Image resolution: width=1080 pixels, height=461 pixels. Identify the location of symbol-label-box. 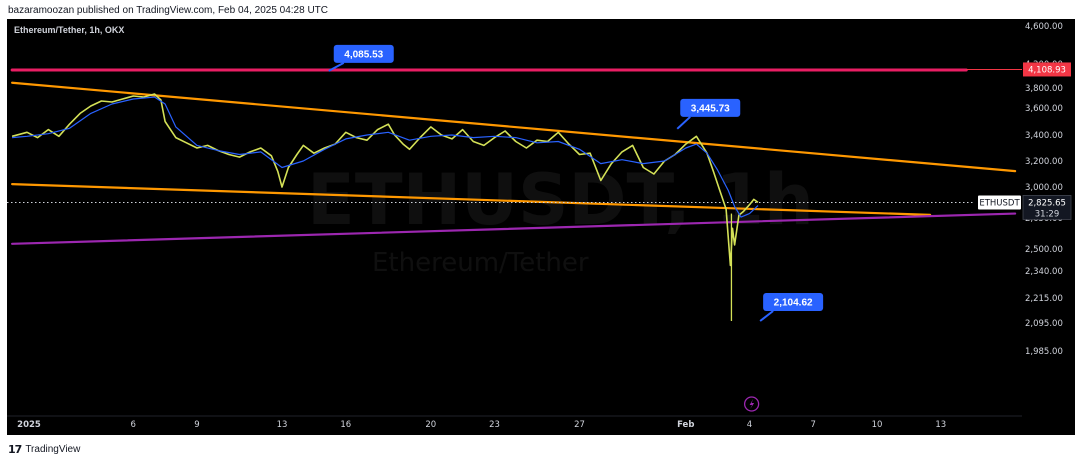
(999, 202).